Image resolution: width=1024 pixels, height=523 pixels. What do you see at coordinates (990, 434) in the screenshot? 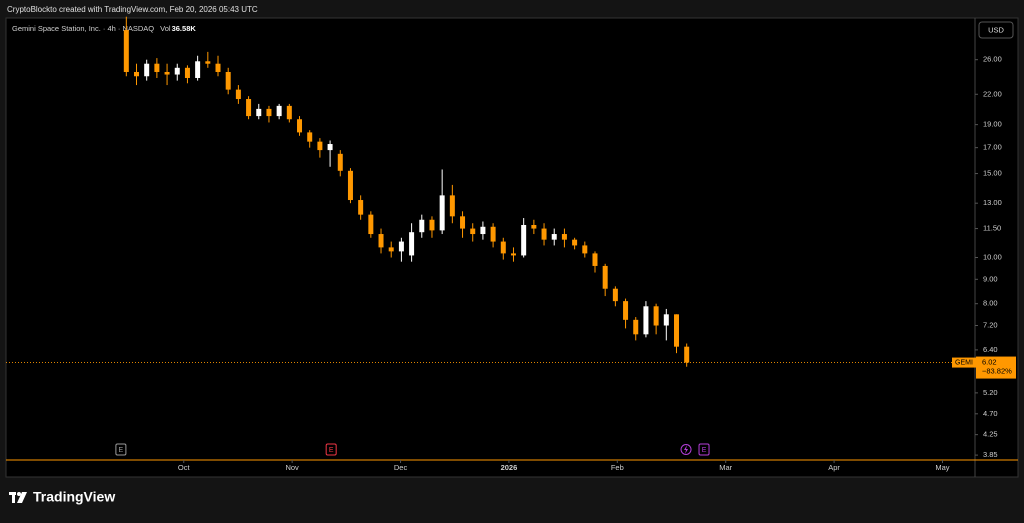
I see `y-tick-label: 4.25` at bounding box center [990, 434].